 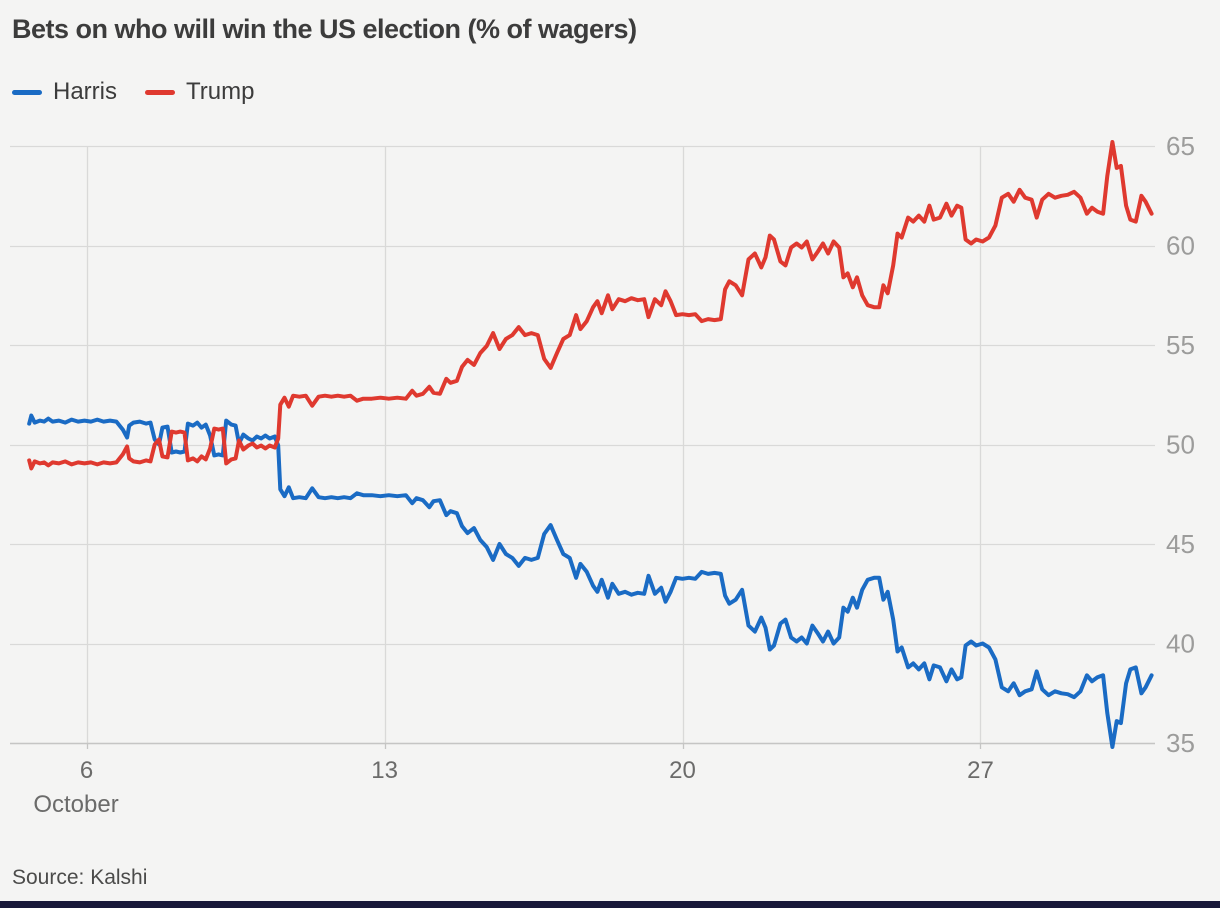 I want to click on x-tick-label-6: 6, so click(x=86, y=770).